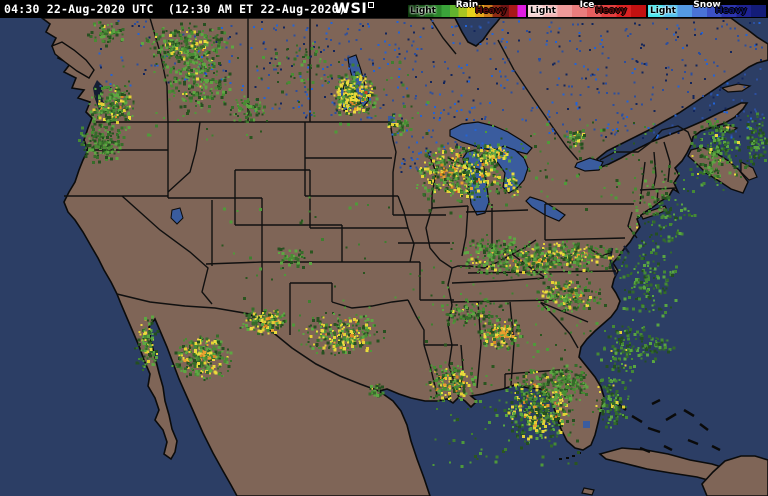  I want to click on legend-ice-bar: Light Ice Heavy, so click(587, 8).